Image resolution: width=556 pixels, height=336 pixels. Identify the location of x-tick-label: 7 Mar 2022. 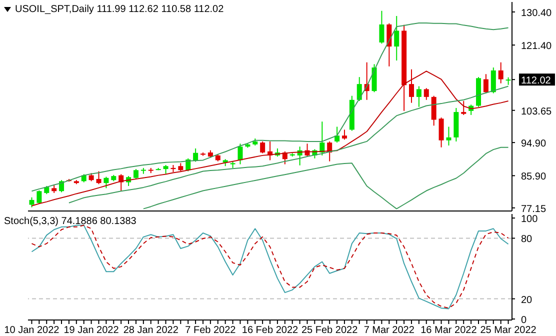
(389, 330).